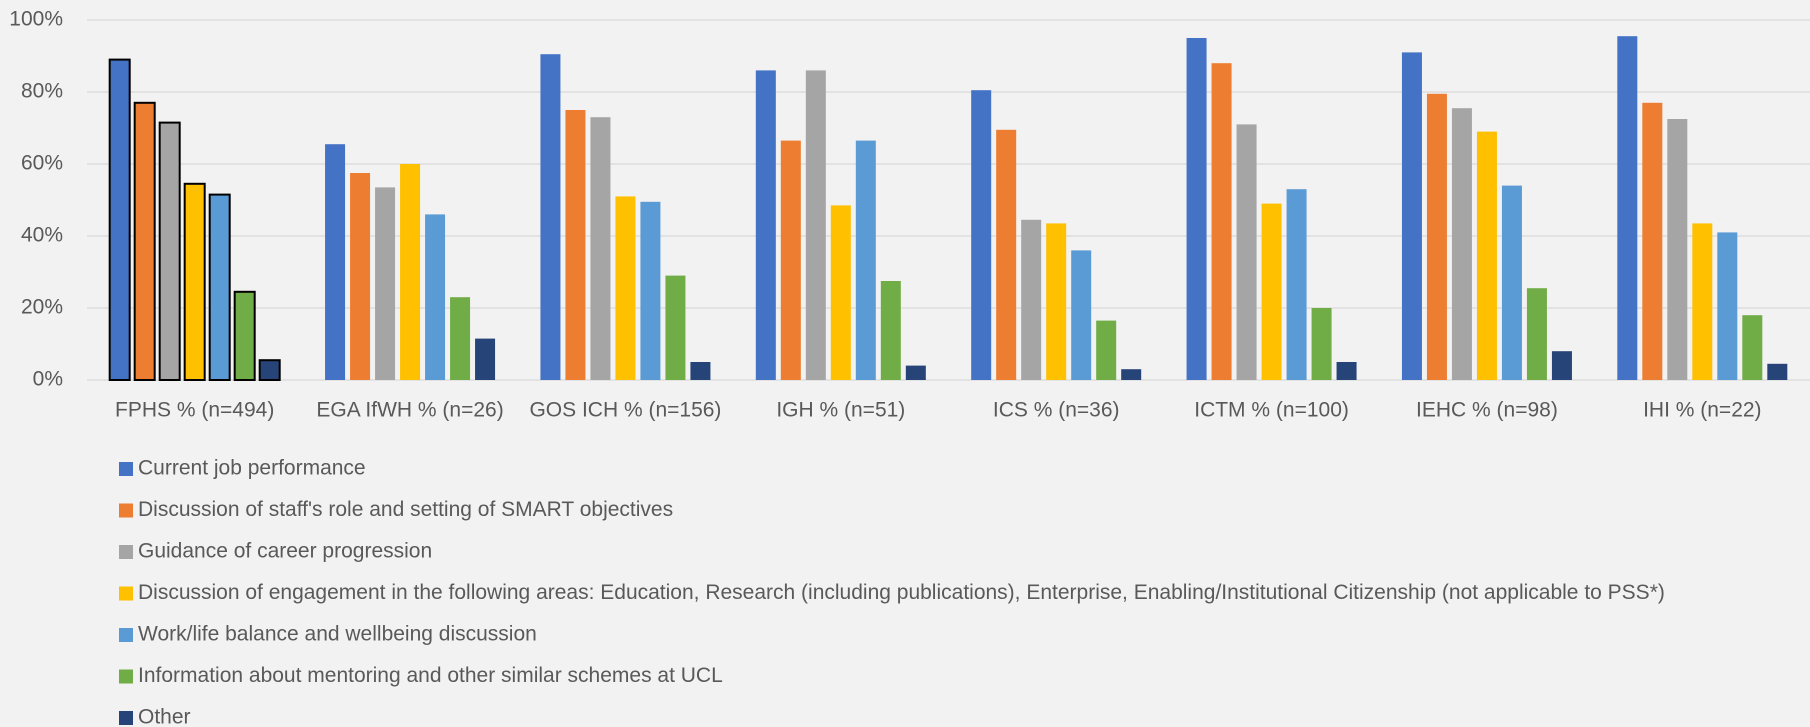 This screenshot has height=727, width=1810. What do you see at coordinates (164, 716) in the screenshot?
I see `legend-label: Other` at bounding box center [164, 716].